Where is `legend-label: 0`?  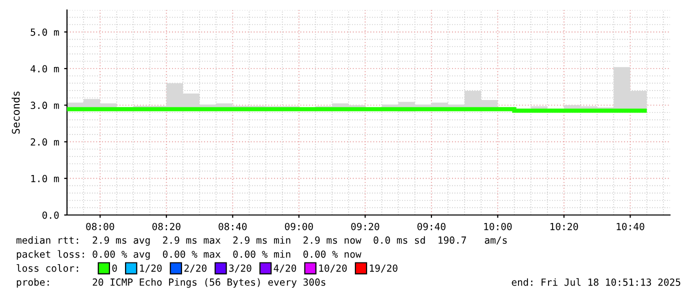 legend-label: 0 is located at coordinates (114, 268).